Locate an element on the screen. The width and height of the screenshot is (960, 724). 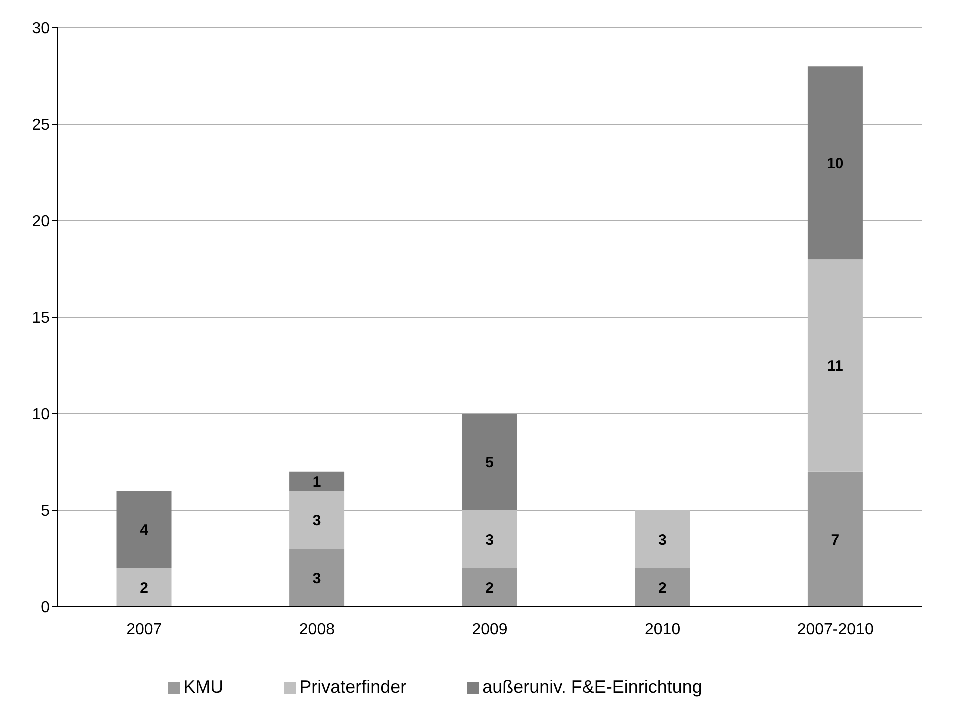
data-label: 4 is located at coordinates (145, 531).